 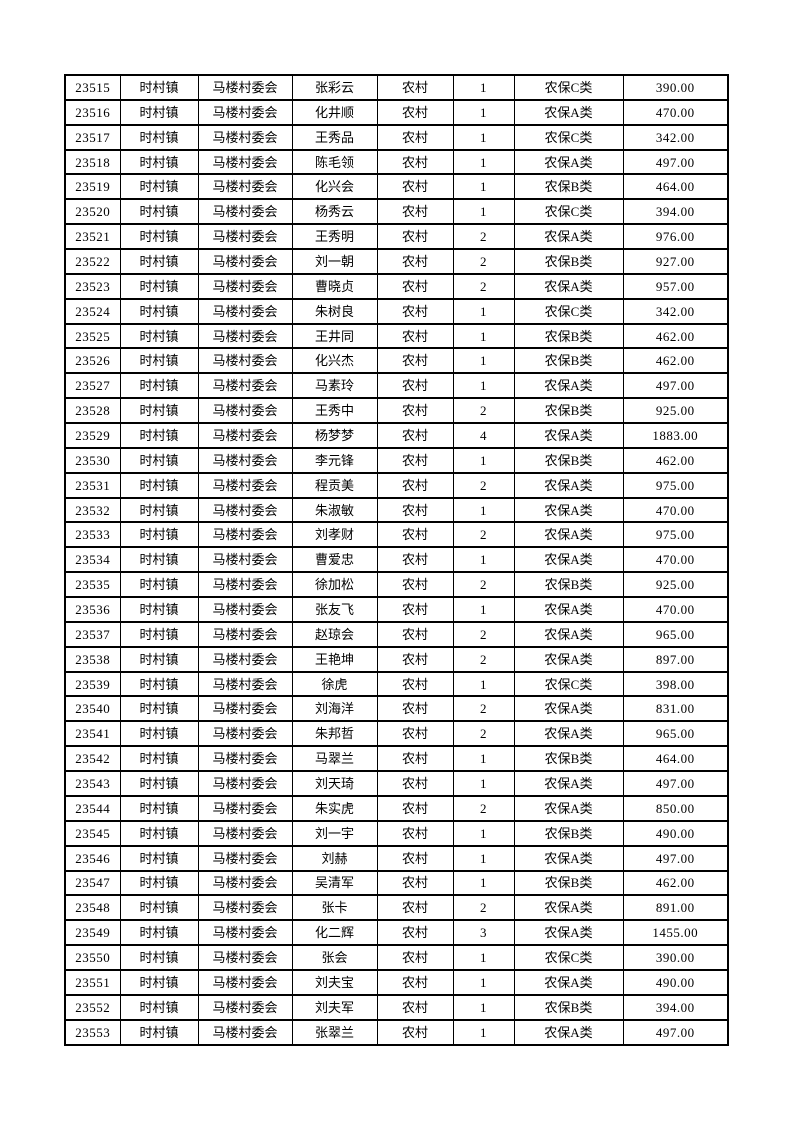 What do you see at coordinates (396, 808) in the screenshot?
I see `table-row: 23544 时村镇 马楼村委会 朱实虎 农村 2 农保A类 850.00` at bounding box center [396, 808].